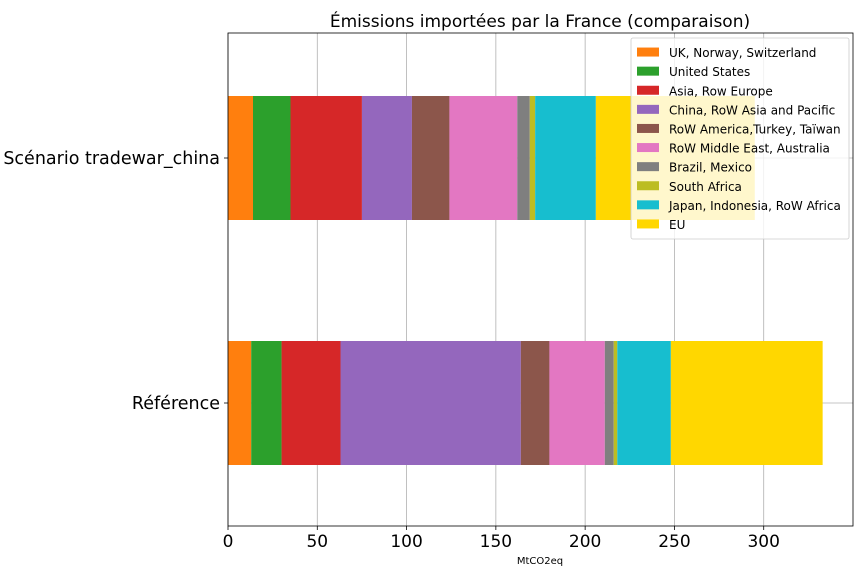 This screenshot has height=576, width=864. What do you see at coordinates (705, 187) in the screenshot?
I see `legend-entry-label: South Africa` at bounding box center [705, 187].